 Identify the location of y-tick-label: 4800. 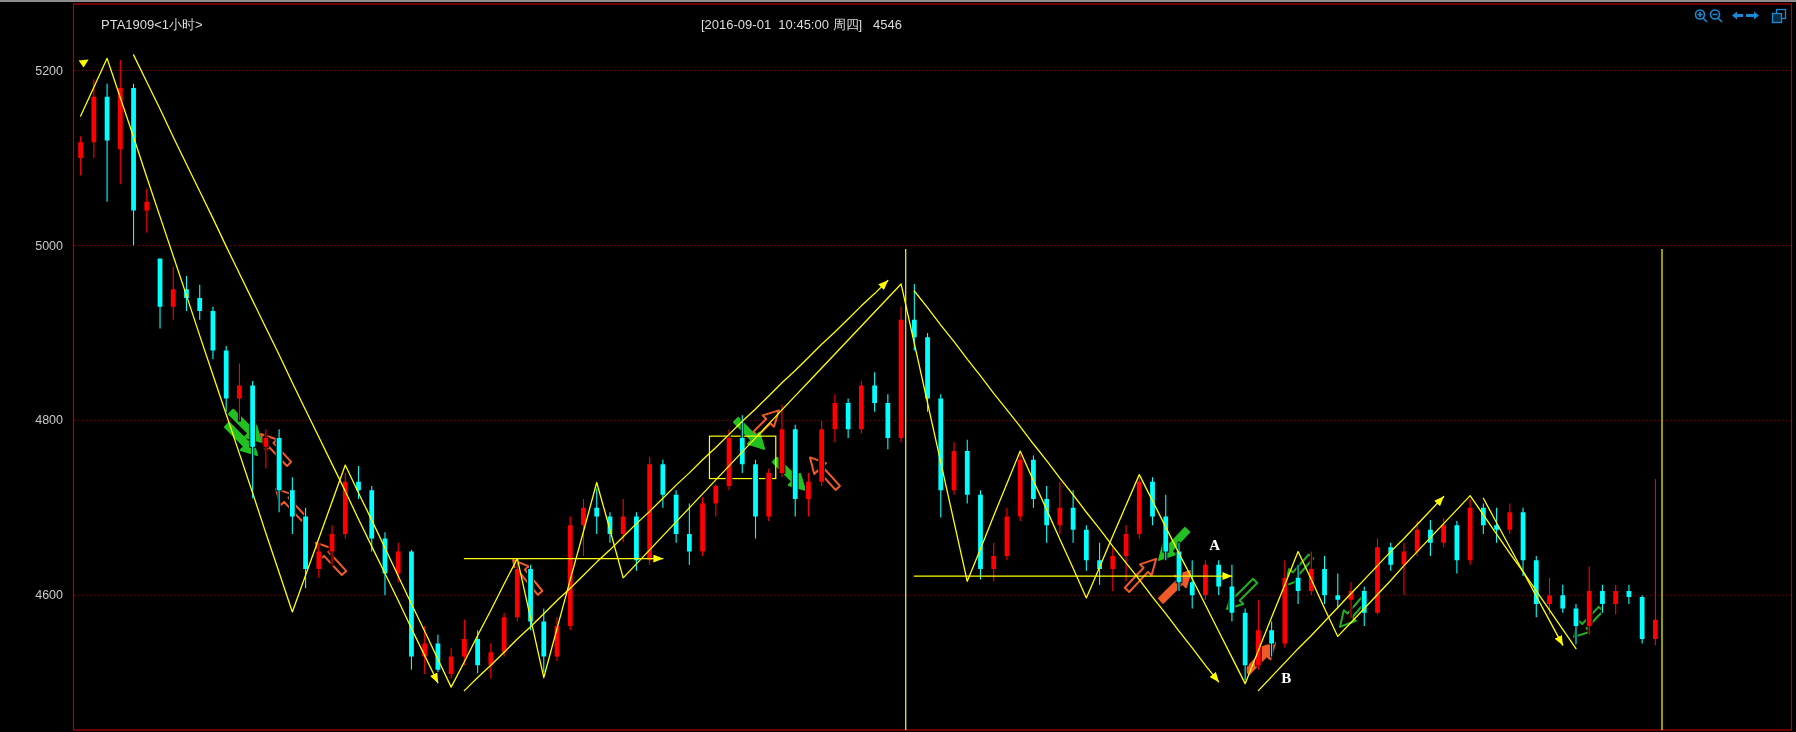
(49, 420).